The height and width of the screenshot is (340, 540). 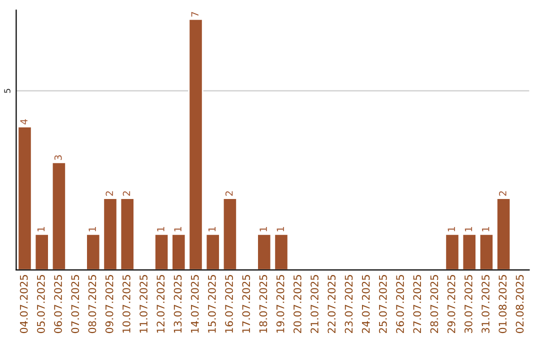 What do you see at coordinates (92, 304) in the screenshot?
I see `x-tick-label: 08.07.2025` at bounding box center [92, 304].